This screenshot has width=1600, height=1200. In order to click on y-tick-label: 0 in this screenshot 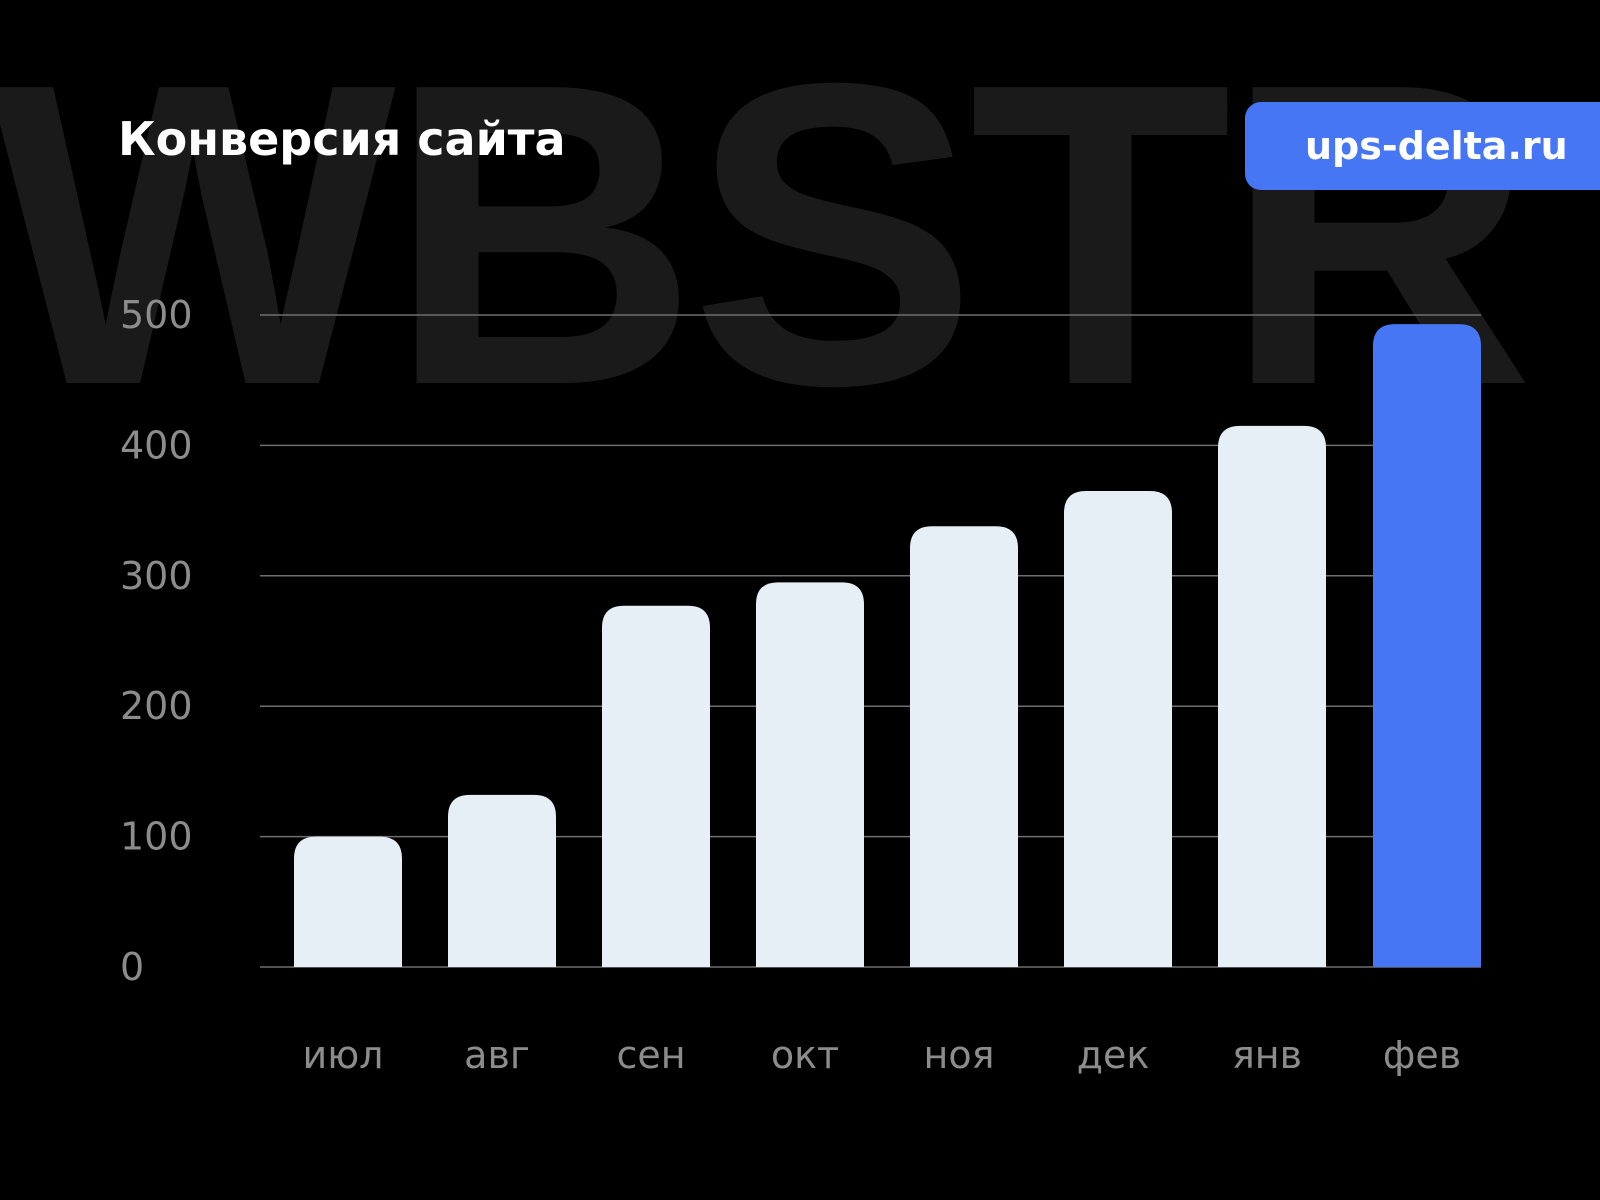, I will do `click(132, 967)`.